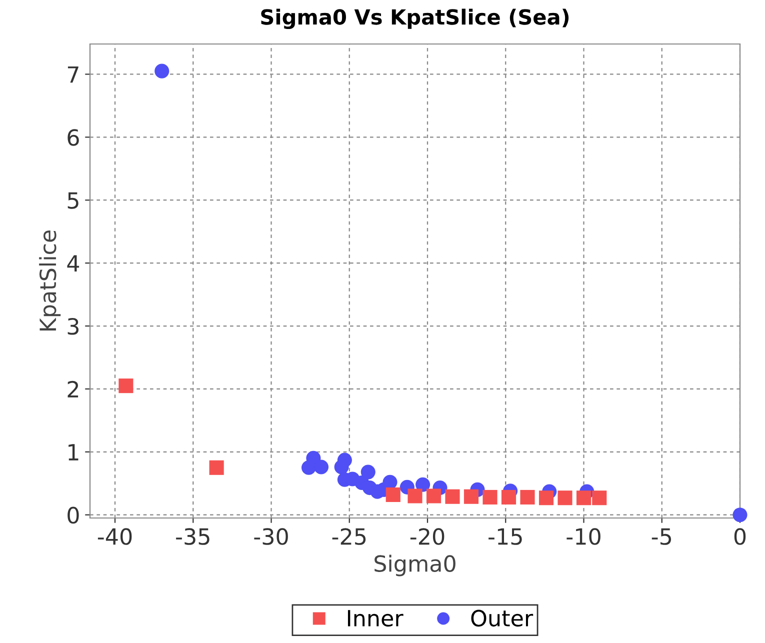 This screenshot has height=643, width=765. I want to click on legend-label: Outer, so click(502, 618).